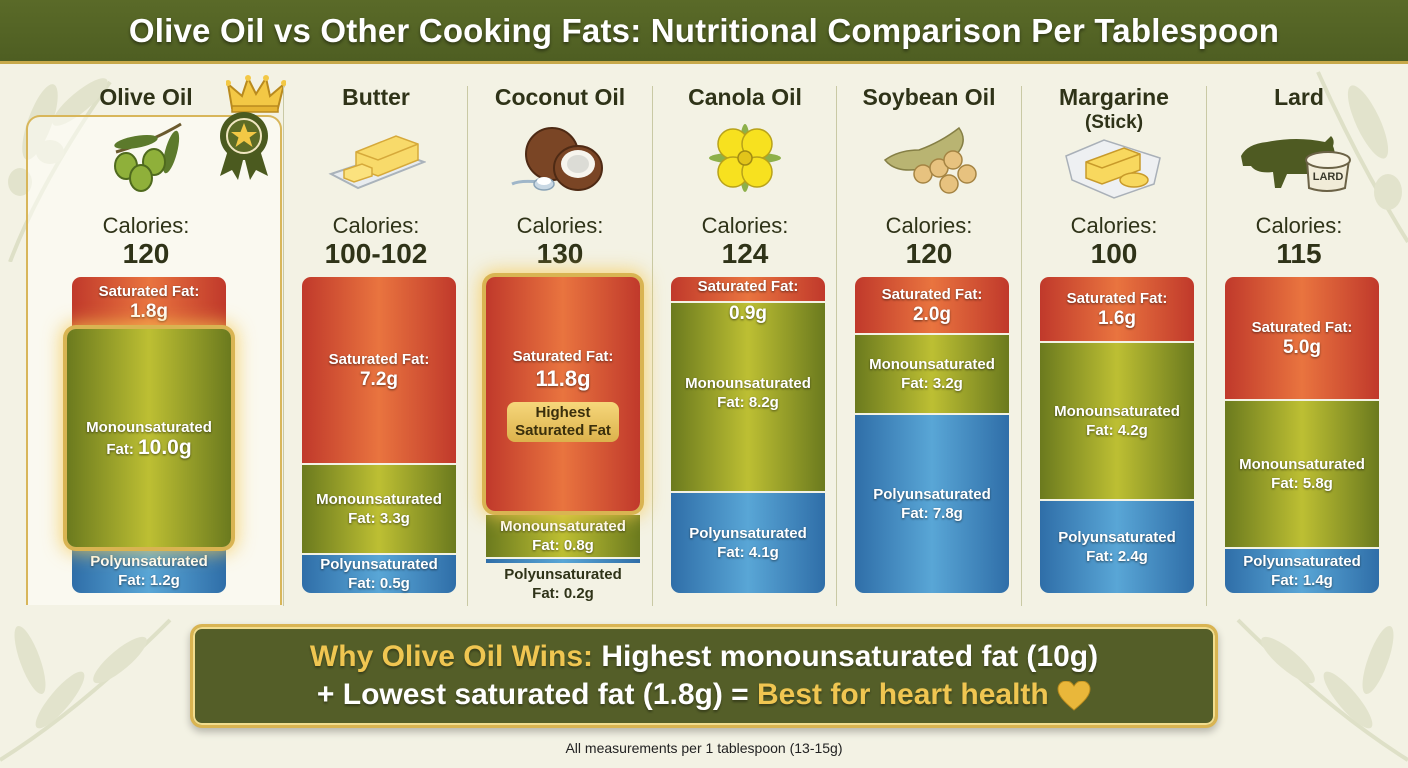 This screenshot has height=768, width=1408. Describe the element at coordinates (1113, 169) in the screenshot. I see `margarine-stick-icon` at that location.